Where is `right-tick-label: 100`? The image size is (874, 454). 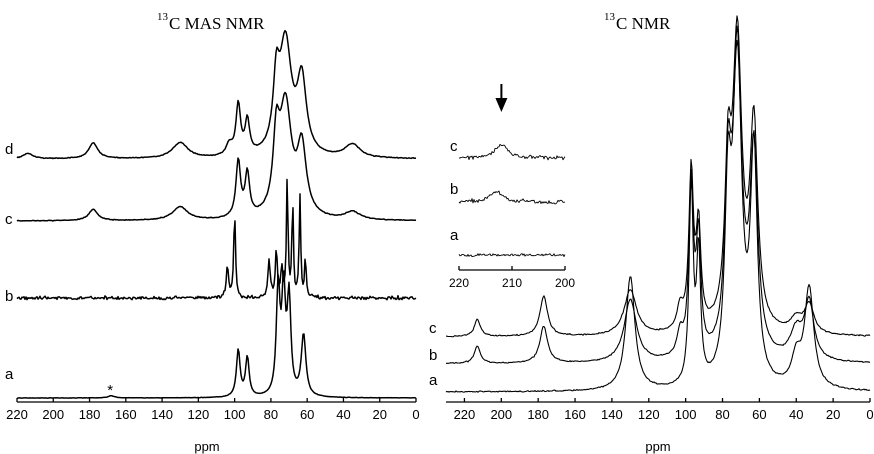 right-tick-label: 100 is located at coordinates (686, 414).